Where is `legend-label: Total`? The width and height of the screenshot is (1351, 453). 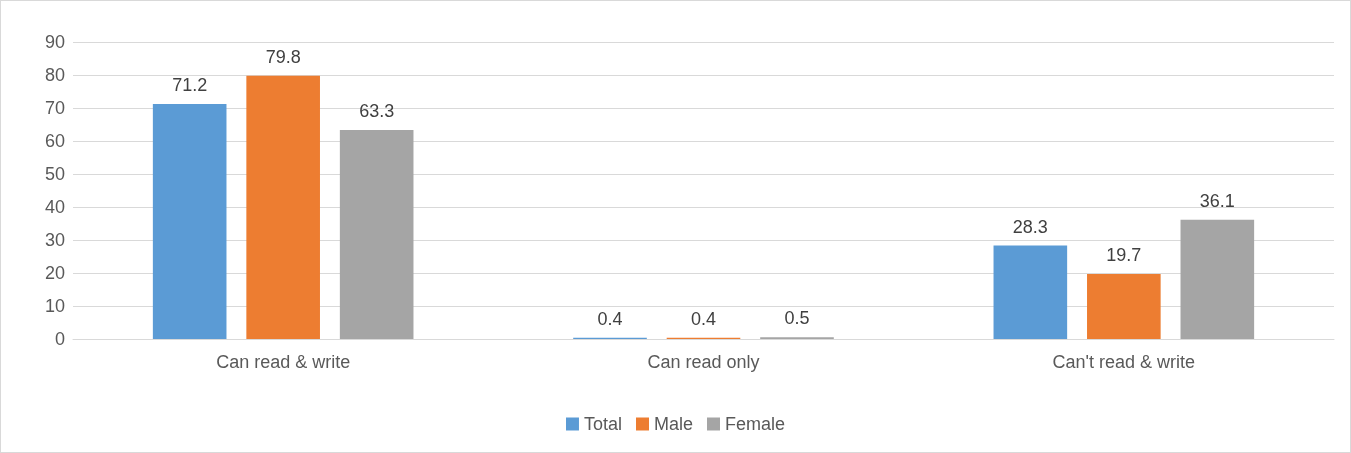 legend-label: Total is located at coordinates (602, 424).